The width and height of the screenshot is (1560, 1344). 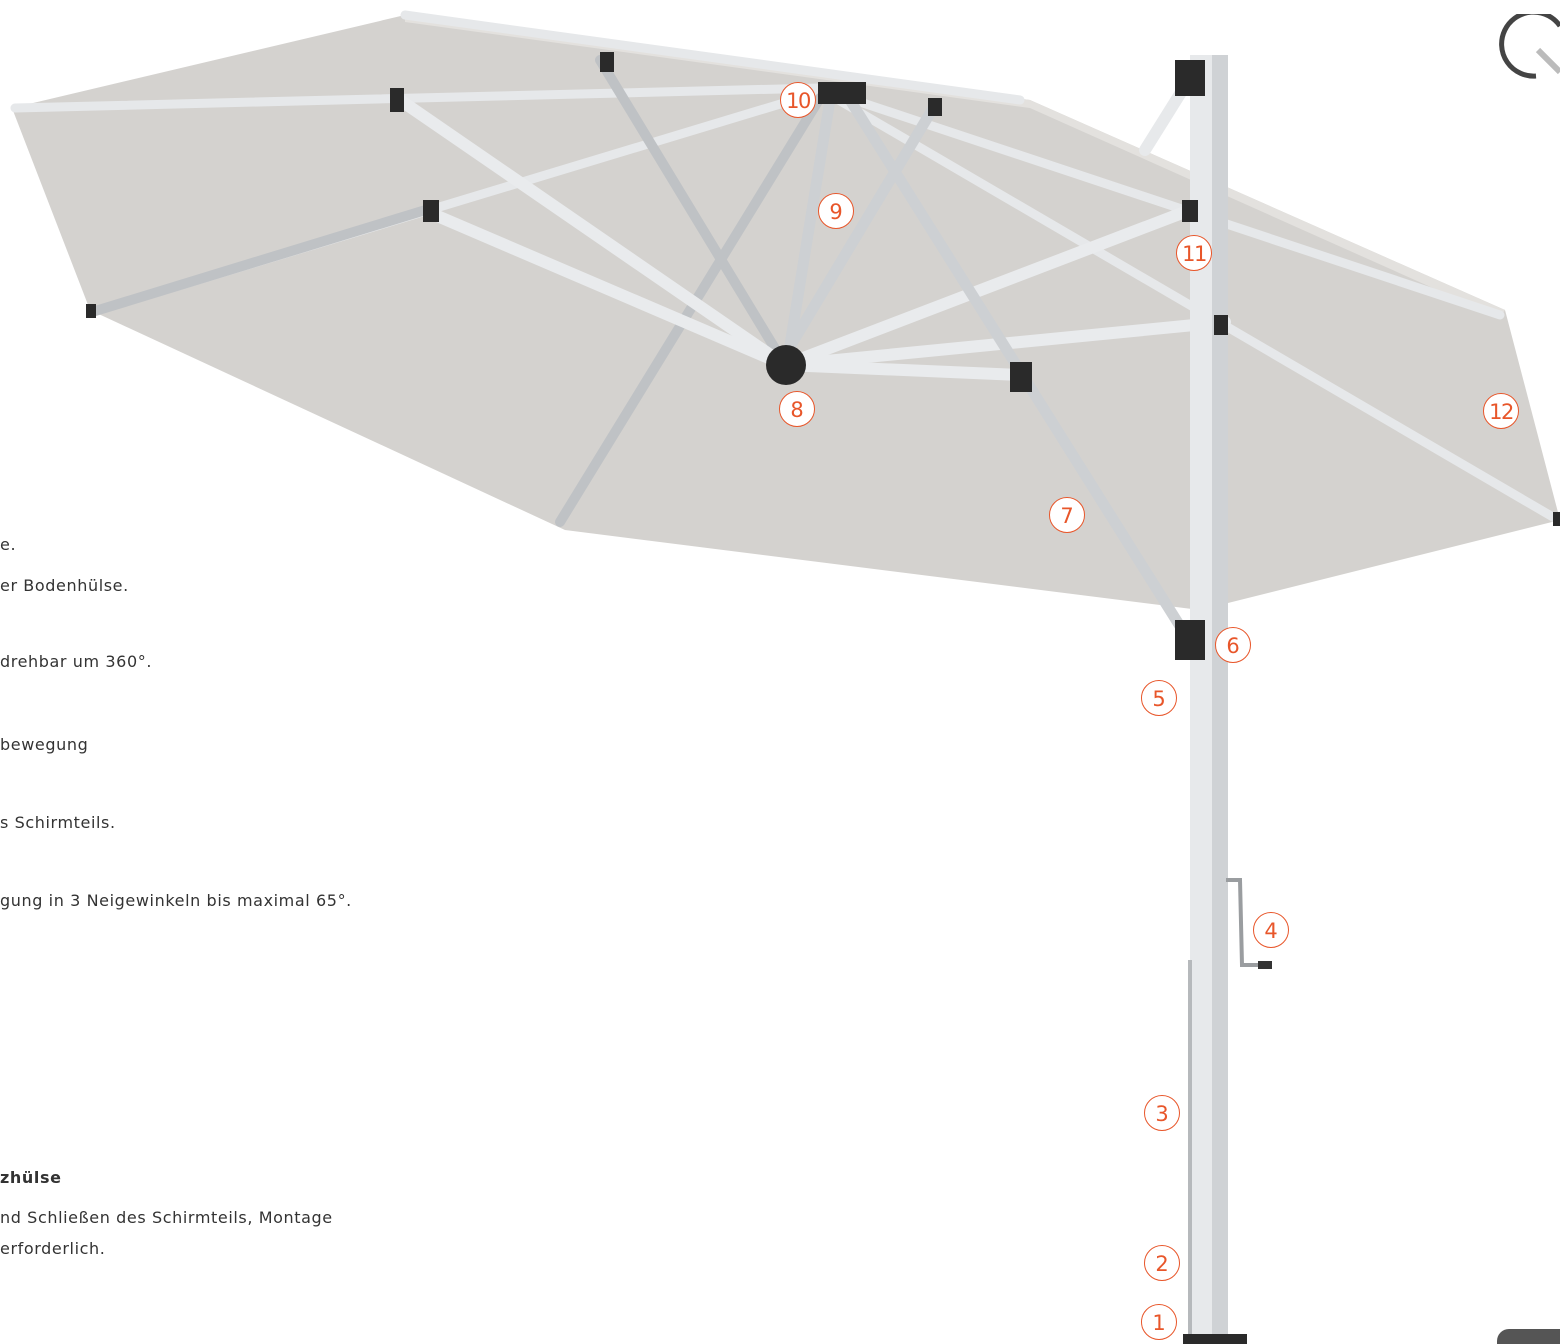 I want to click on text-line-8: nd Schließen des Schirmteils, Montage, so click(x=166, y=1217).